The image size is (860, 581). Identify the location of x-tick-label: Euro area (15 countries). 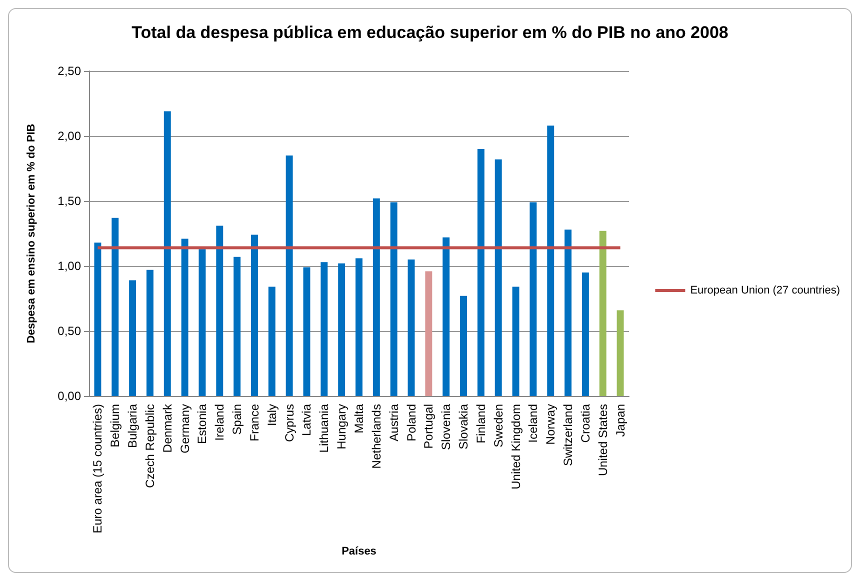
(97, 469).